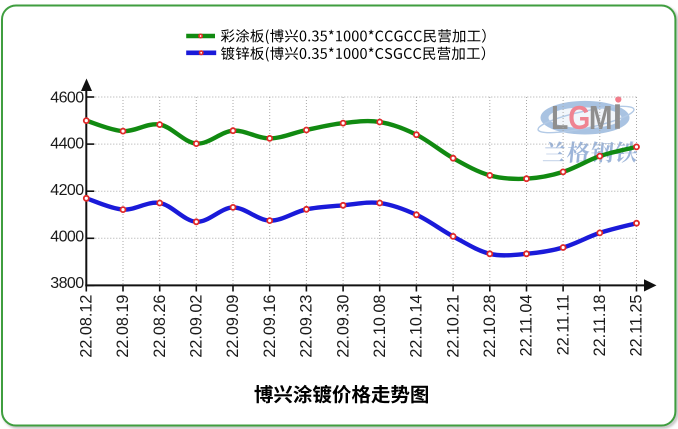  I want to click on svg-text: 3800, so click(67, 283).